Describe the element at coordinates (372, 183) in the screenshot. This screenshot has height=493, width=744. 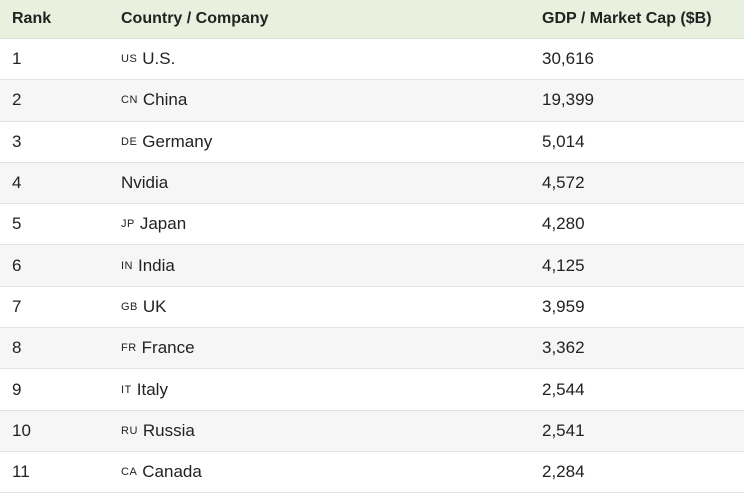
I see `table-row: 4 Nvidia 4,572` at that location.